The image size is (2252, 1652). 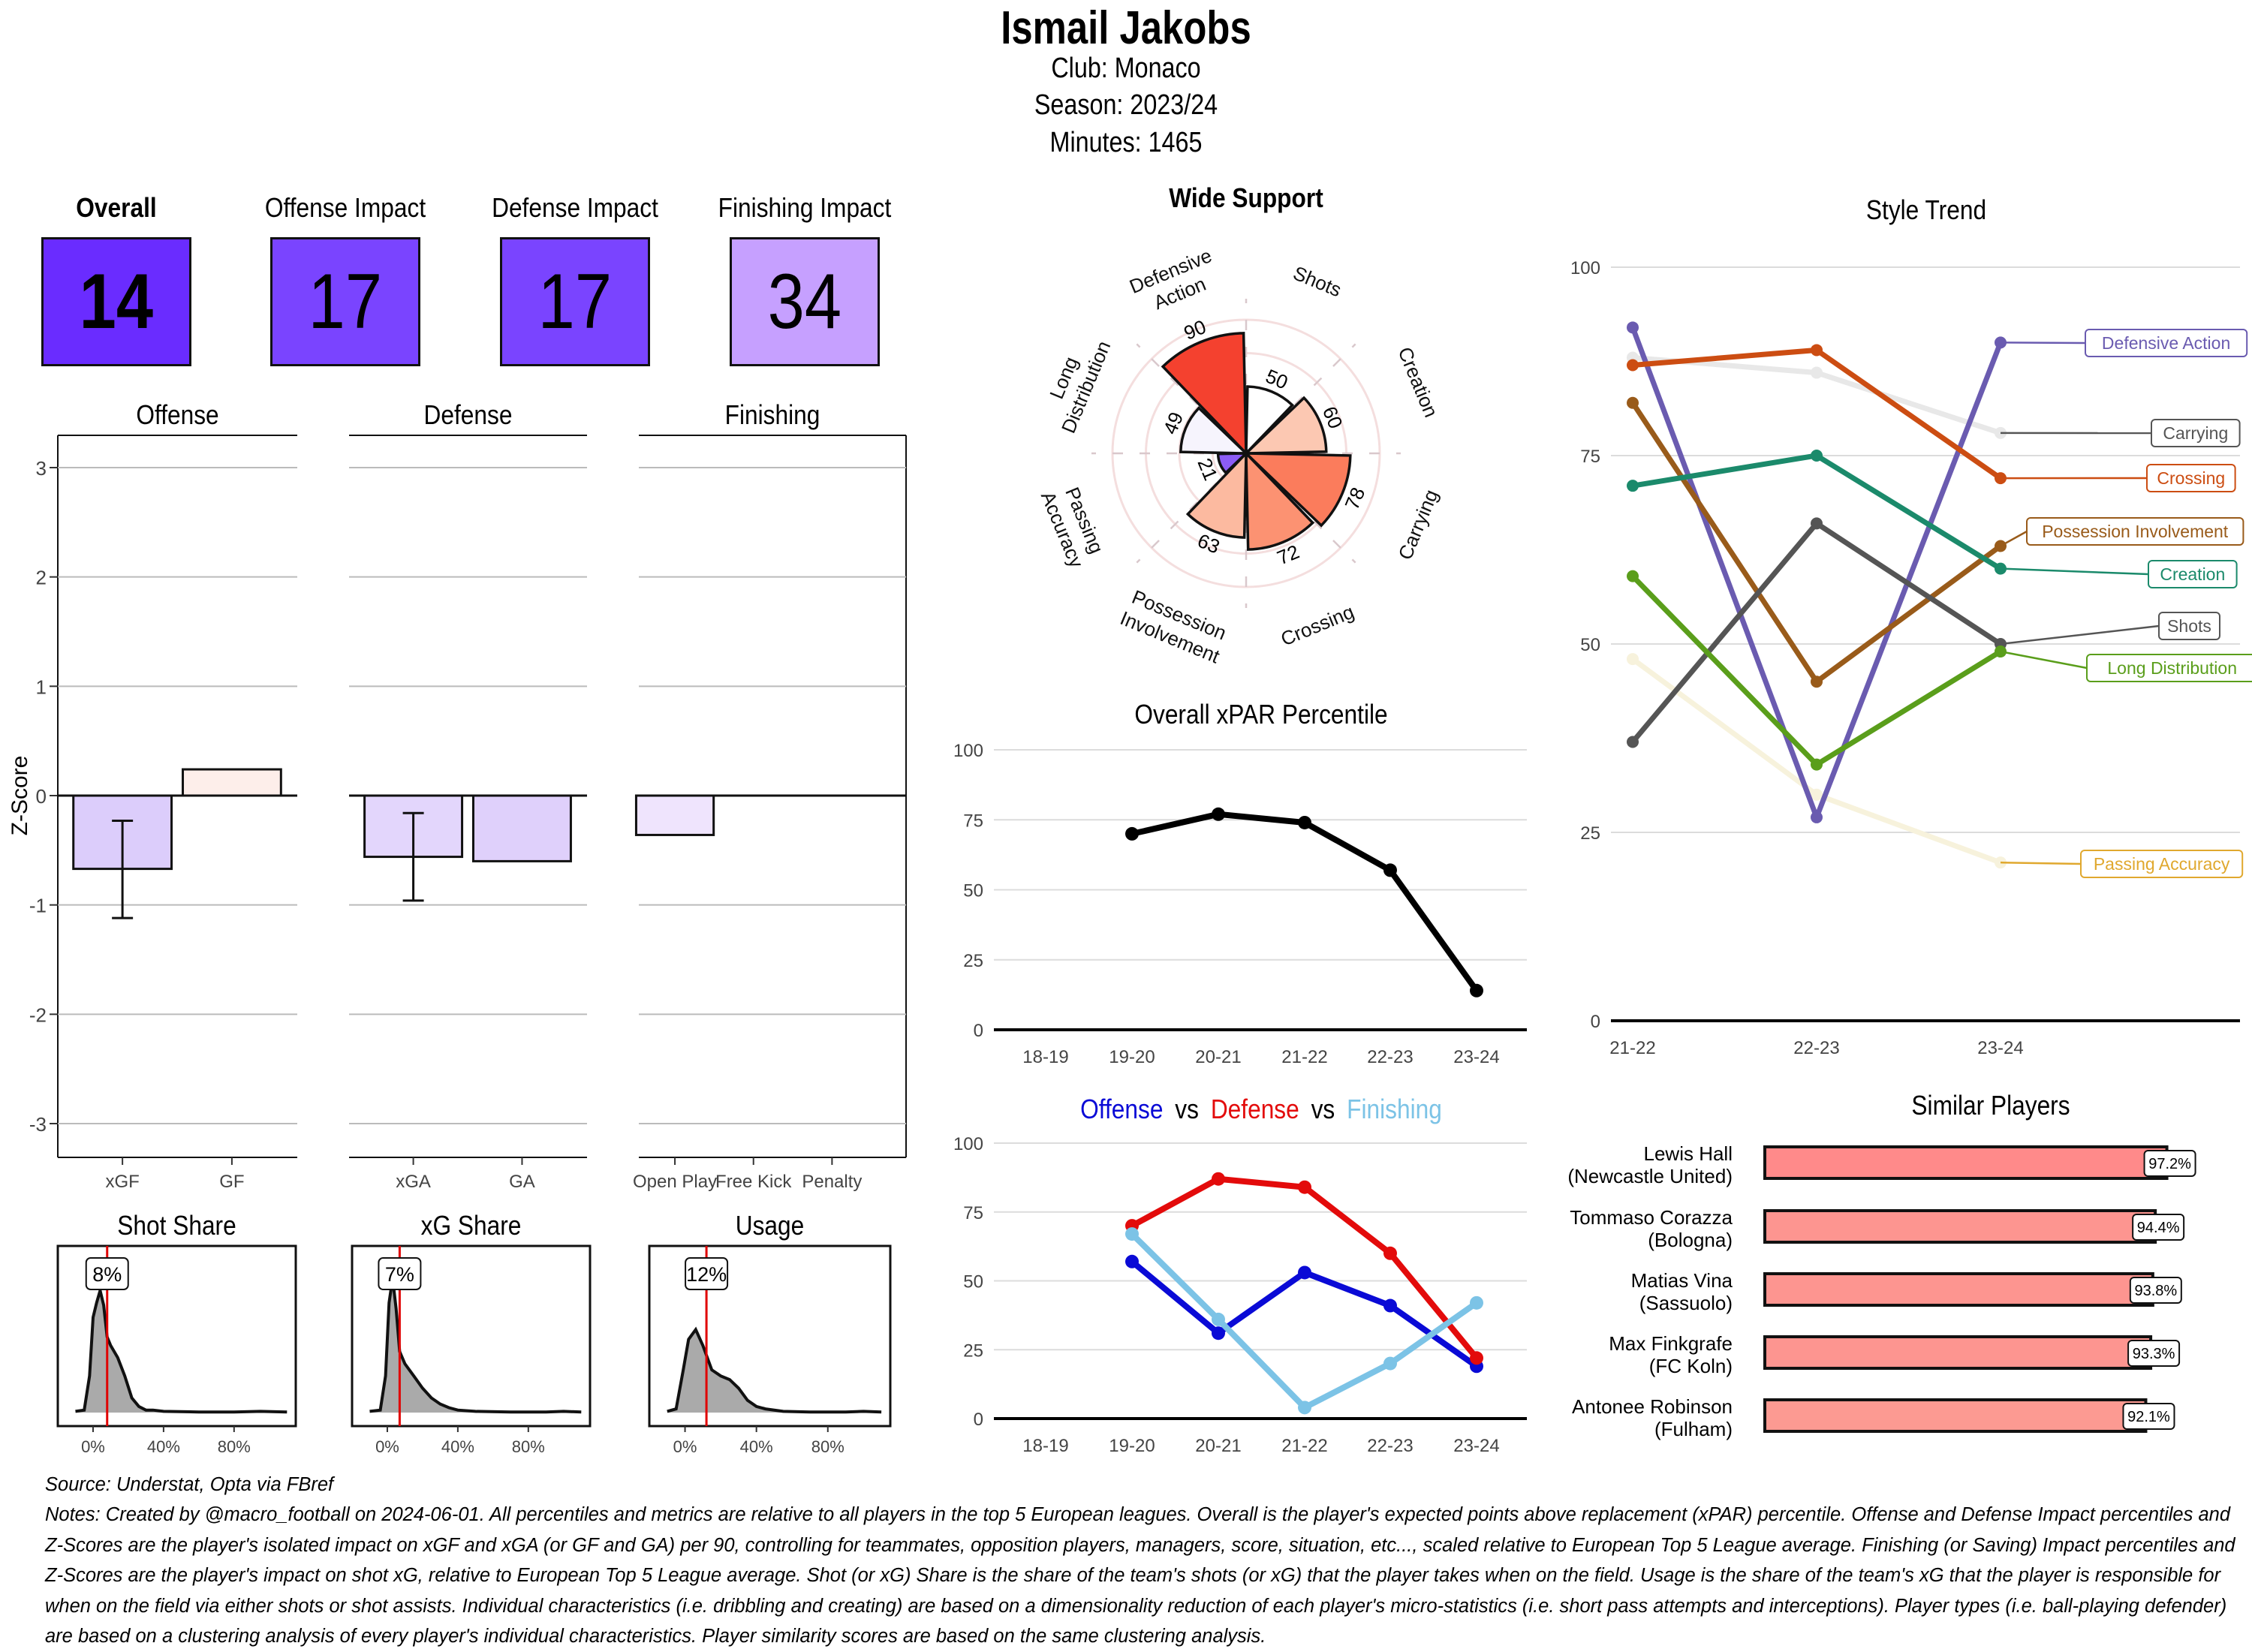 I want to click on player-name: Antonee Robinson, so click(x=1653, y=1406).